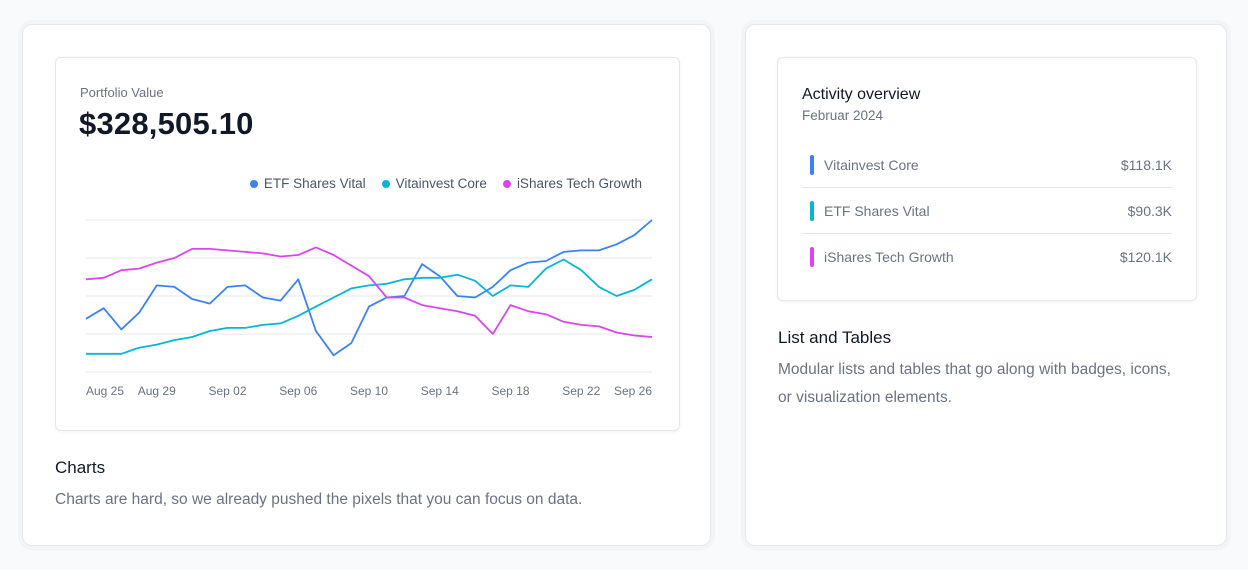  What do you see at coordinates (80, 467) in the screenshot?
I see `charts-title: Charts` at bounding box center [80, 467].